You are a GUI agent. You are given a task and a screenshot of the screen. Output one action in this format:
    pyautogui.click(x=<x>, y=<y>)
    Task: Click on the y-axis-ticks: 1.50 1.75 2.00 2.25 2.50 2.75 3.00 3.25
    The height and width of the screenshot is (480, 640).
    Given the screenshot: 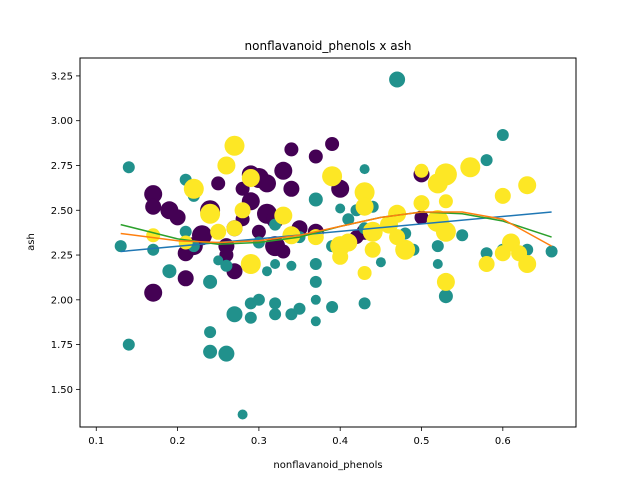 What is the action you would take?
    pyautogui.click(x=65, y=233)
    